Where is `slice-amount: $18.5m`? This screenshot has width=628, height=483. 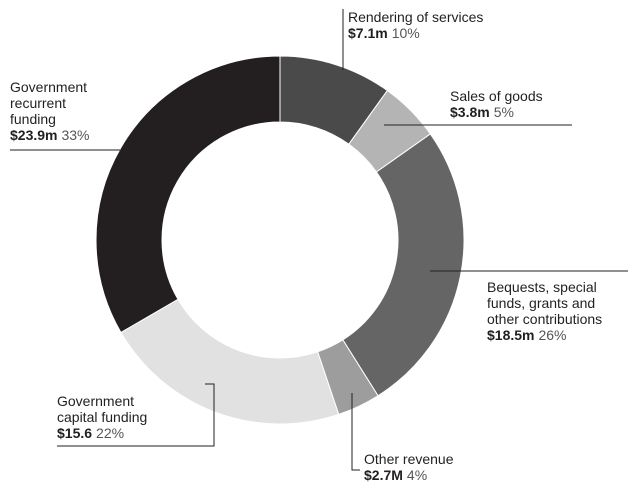
slice-amount: $18.5m is located at coordinates (511, 335).